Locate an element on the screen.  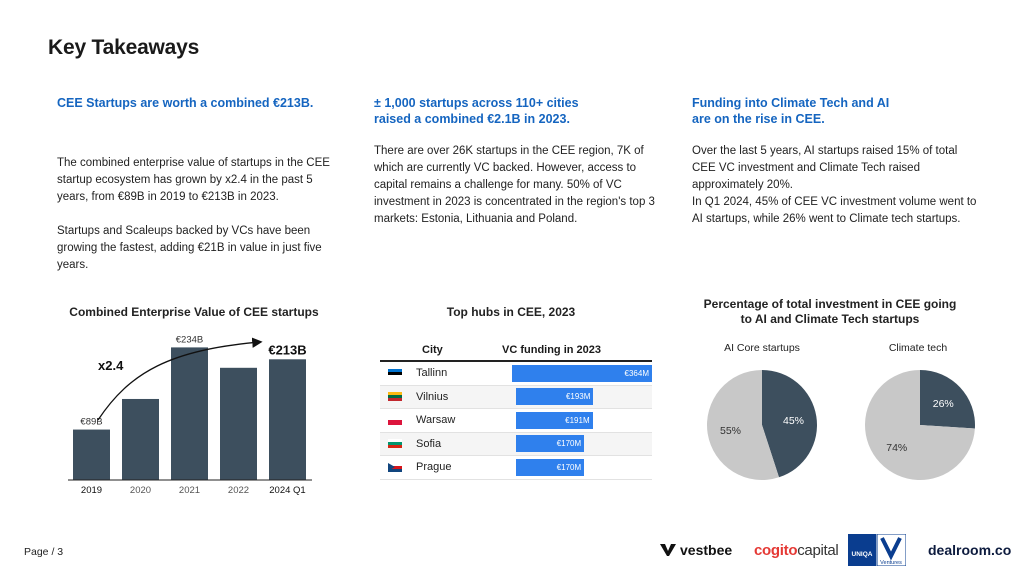
category-label: 2022 is located at coordinates (238, 490).